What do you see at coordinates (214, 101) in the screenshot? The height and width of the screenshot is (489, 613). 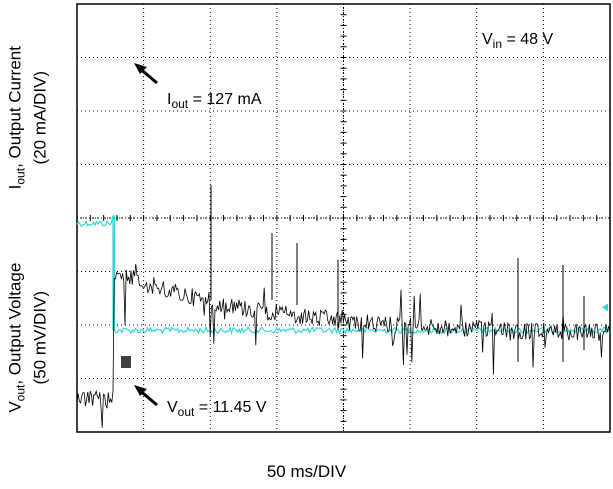 I see `iout-annotation: Iout = 127 mA` at bounding box center [214, 101].